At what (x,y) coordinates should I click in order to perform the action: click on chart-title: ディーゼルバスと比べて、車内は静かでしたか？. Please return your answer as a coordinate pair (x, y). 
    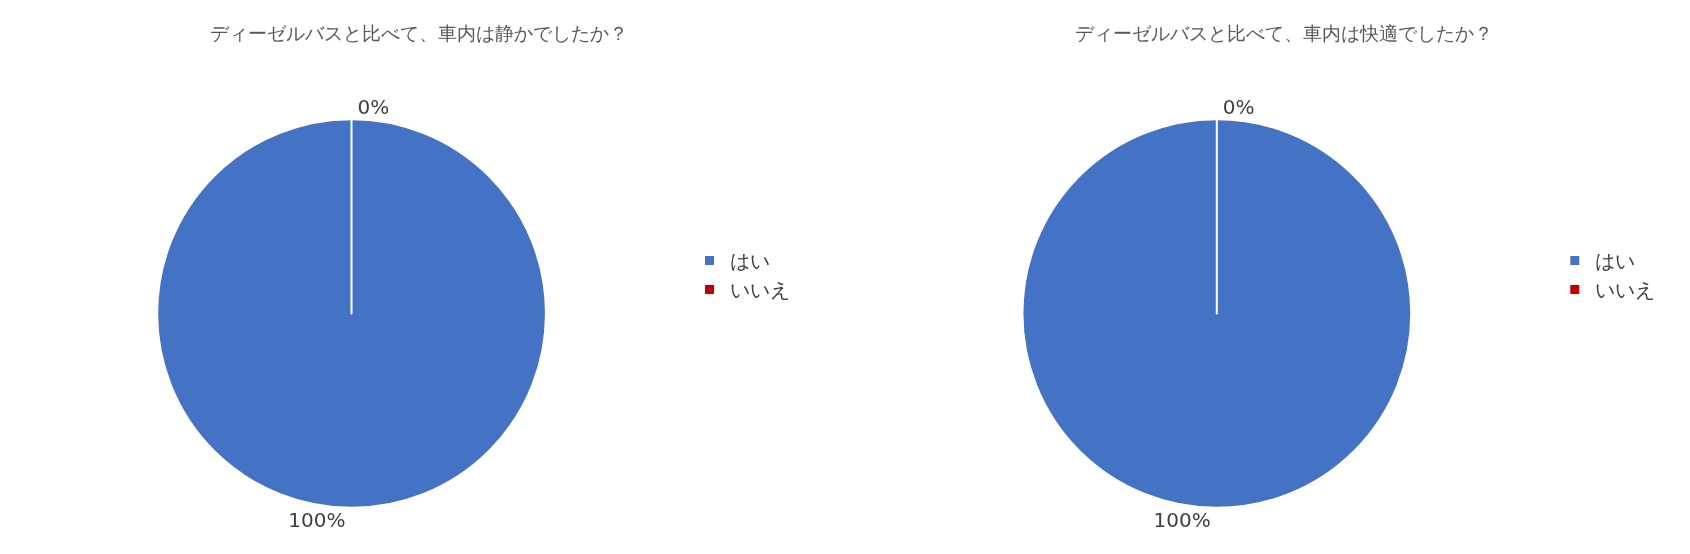
    Looking at the image, I should click on (419, 33).